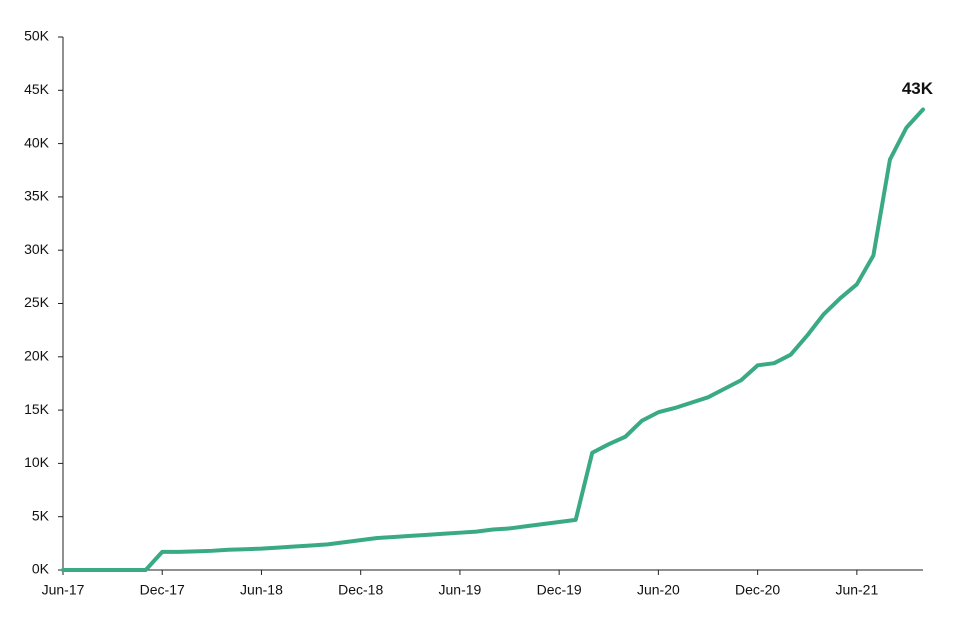 The width and height of the screenshot is (962, 620). What do you see at coordinates (37, 462) in the screenshot?
I see `y-tick-label: 10K` at bounding box center [37, 462].